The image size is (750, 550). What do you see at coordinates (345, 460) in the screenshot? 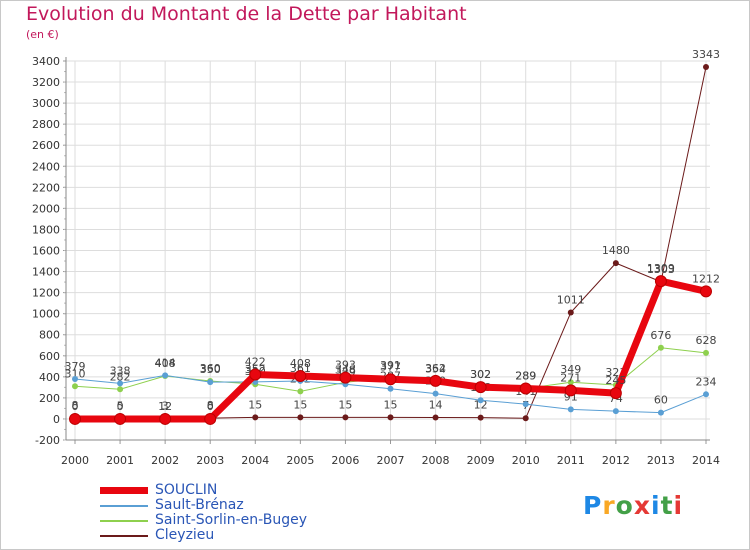
I see `x-tick-label: 2006` at bounding box center [345, 460].